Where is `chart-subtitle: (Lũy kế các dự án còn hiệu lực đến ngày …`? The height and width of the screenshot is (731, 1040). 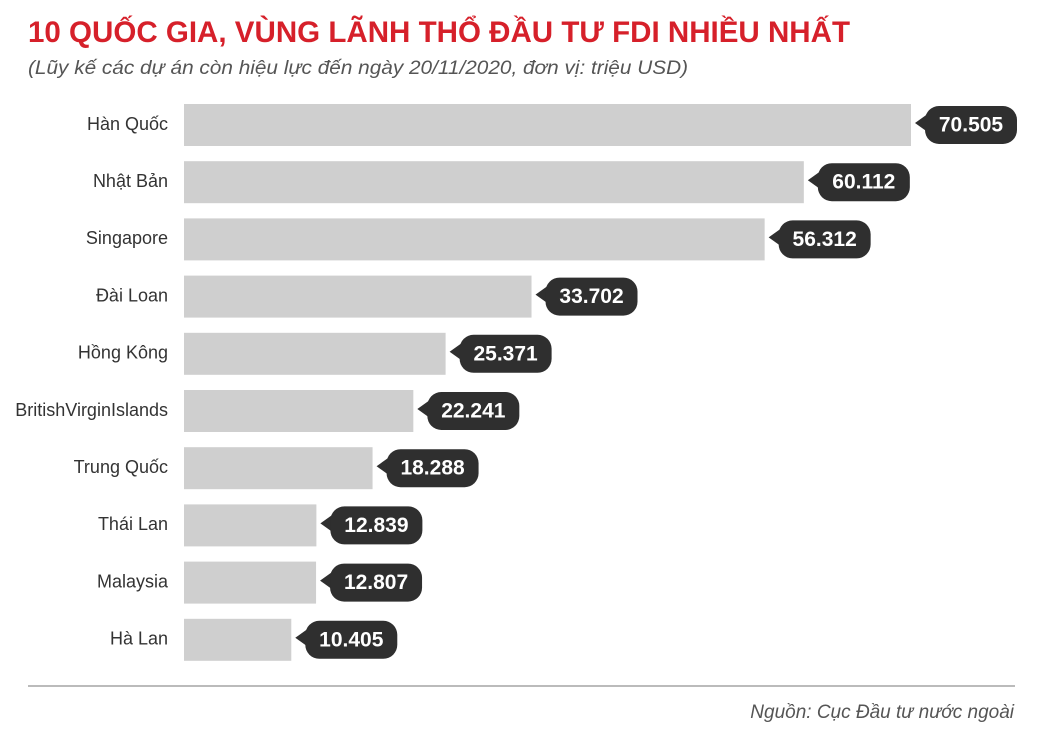
chart-subtitle: (Lũy kế các dự án còn hiệu lực đến ngày … is located at coordinates (358, 68).